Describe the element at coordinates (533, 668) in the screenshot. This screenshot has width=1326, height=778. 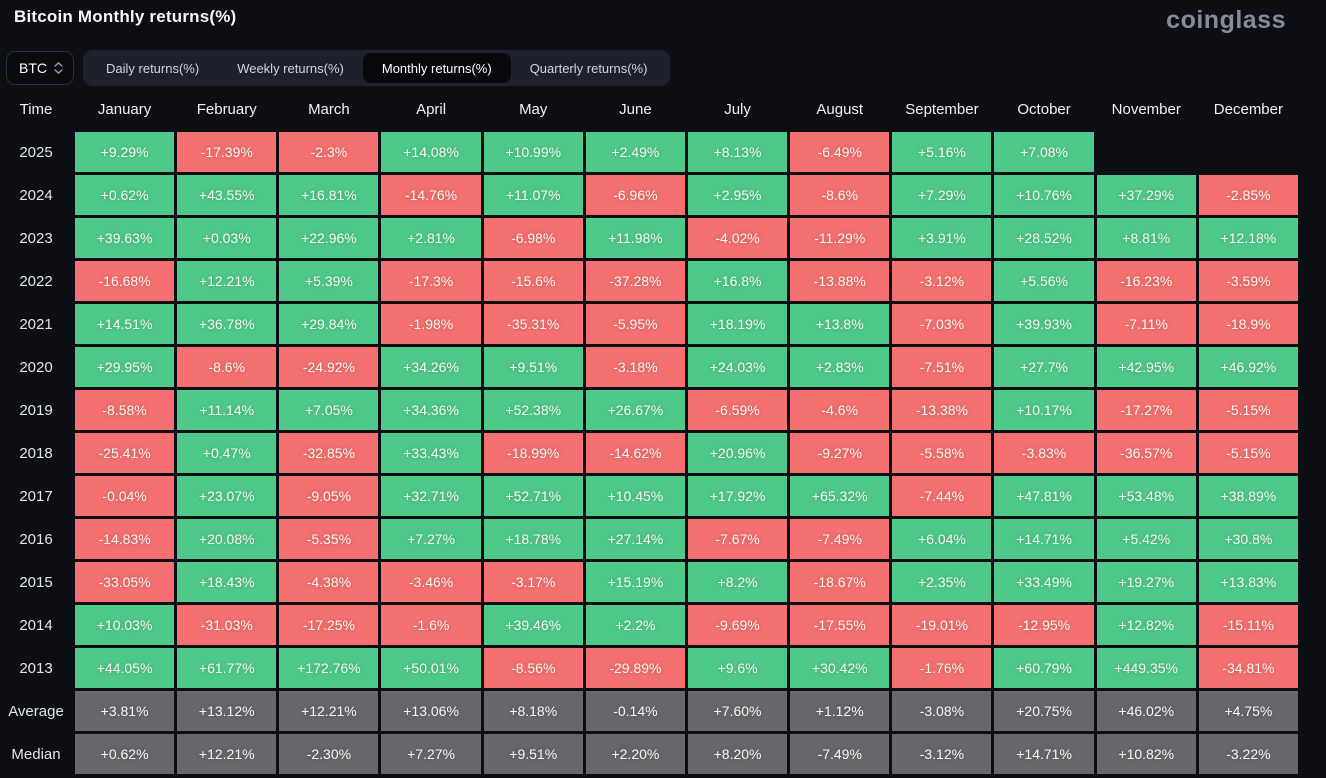
I see `return-cell: -8.56%` at that location.